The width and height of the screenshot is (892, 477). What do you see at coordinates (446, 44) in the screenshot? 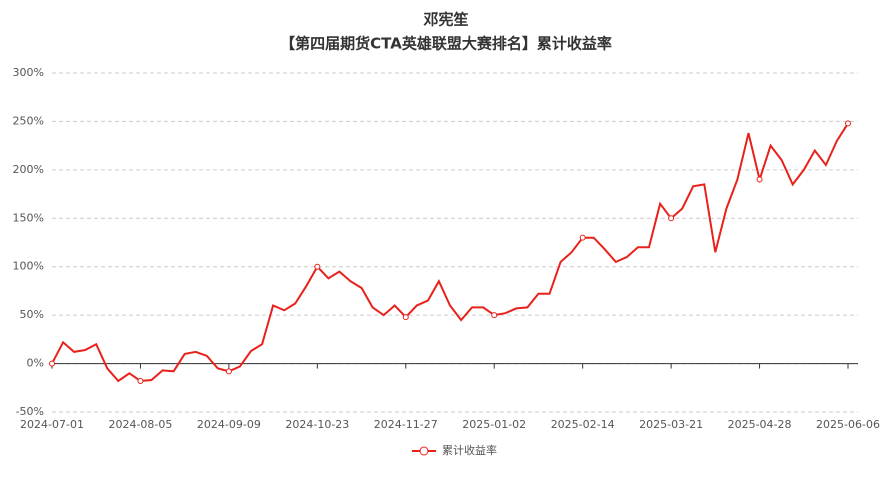
I see `chart-subtitle: 【第四届期货CTA英雄联盟大赛排名】累计收益率` at bounding box center [446, 44].